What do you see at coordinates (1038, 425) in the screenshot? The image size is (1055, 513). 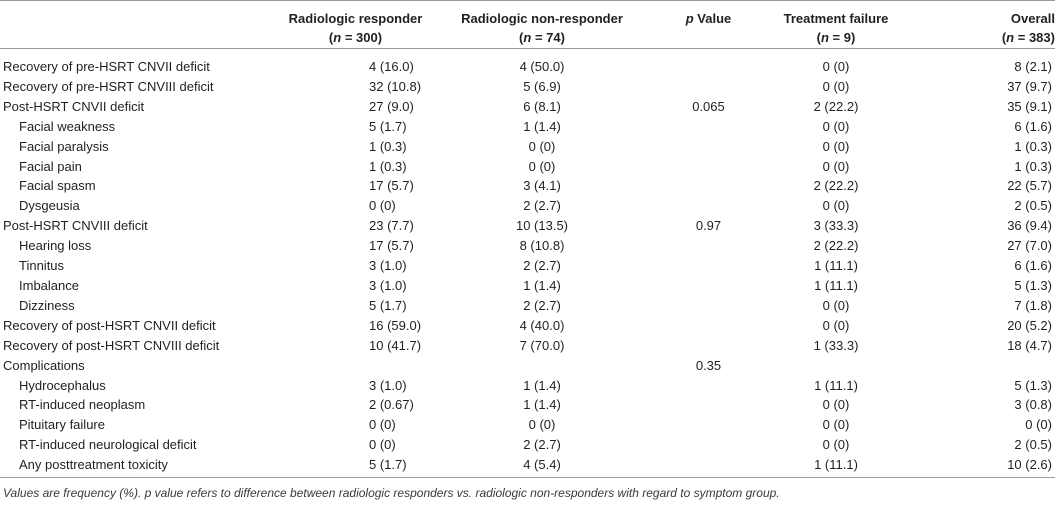 I see `cell-overall: 0 (0)` at bounding box center [1038, 425].